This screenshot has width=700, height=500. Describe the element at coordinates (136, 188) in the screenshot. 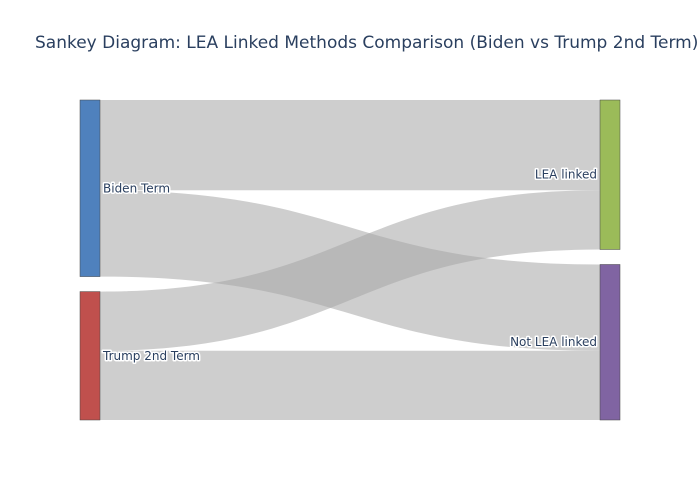

I see `node-label-biden: Biden Term` at that location.